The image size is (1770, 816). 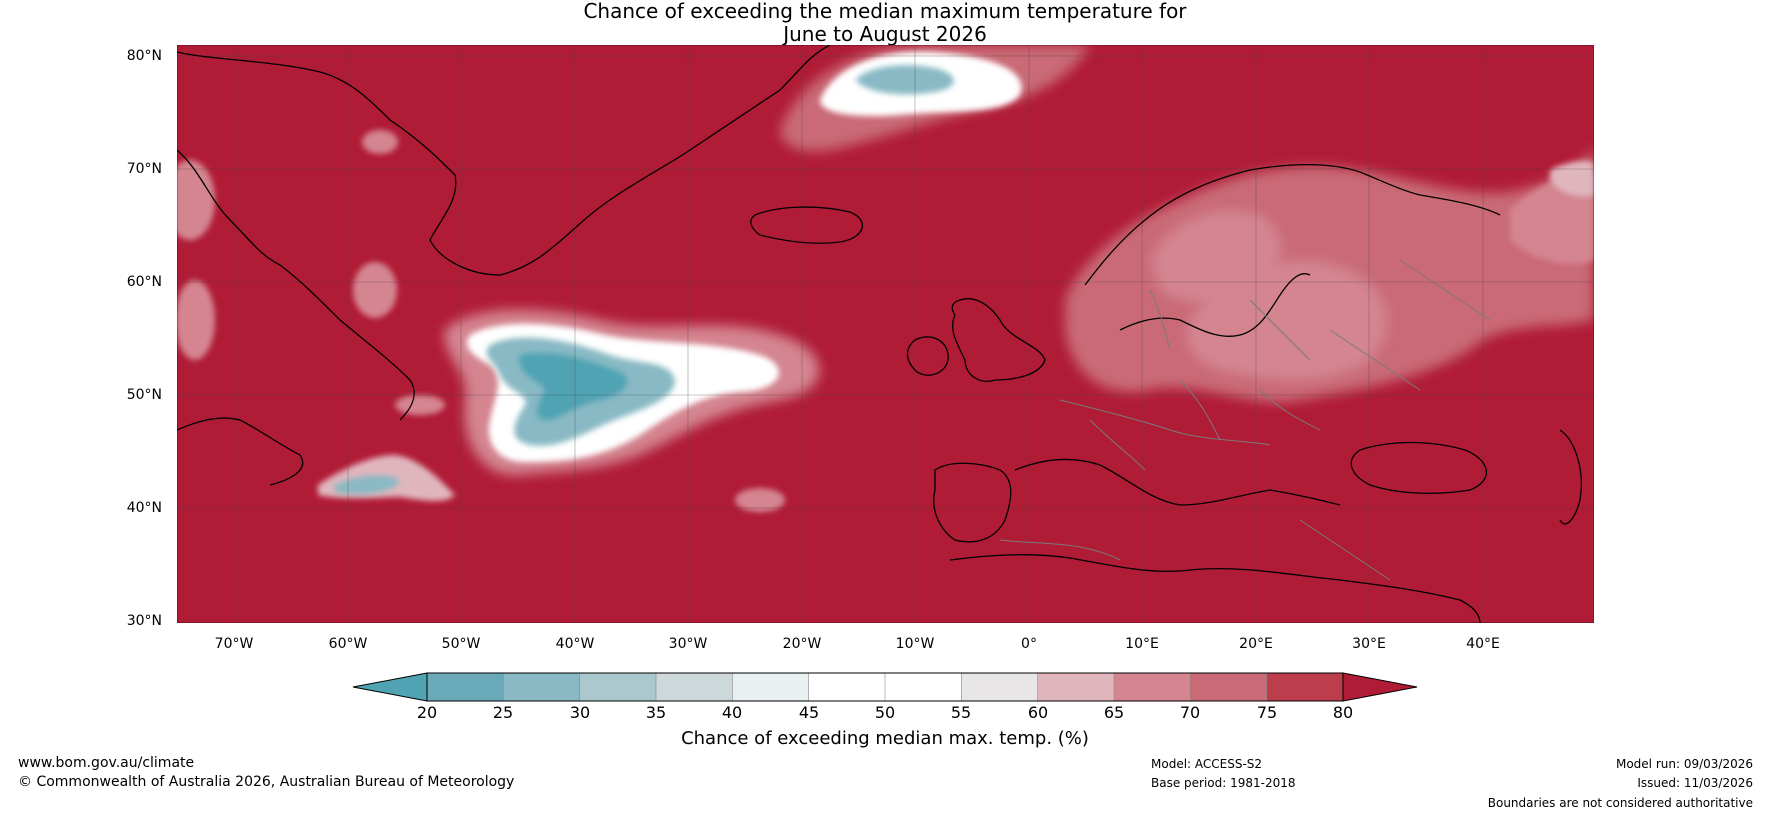 What do you see at coordinates (366, 485) in the screenshot?
I see `southwest-cool-region` at bounding box center [366, 485].